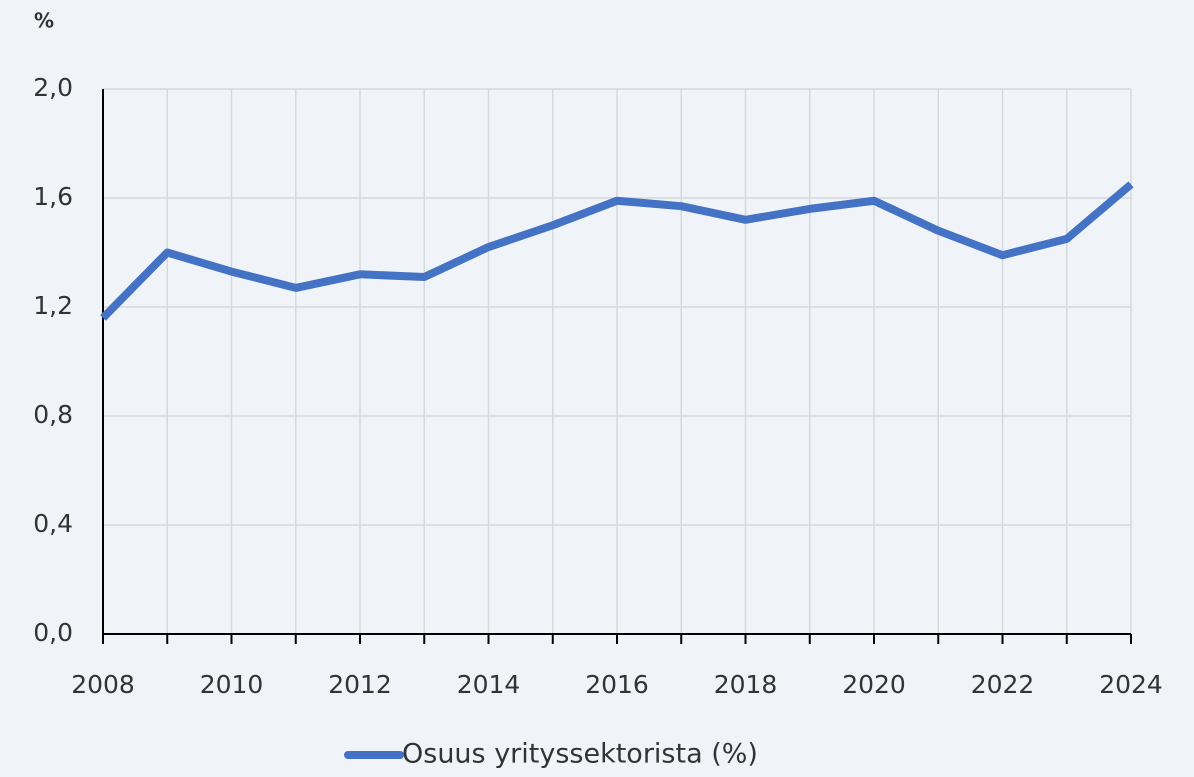  Describe the element at coordinates (580, 754) in the screenshot. I see `legend-label: Osuus yrityssektorista (%)` at that location.